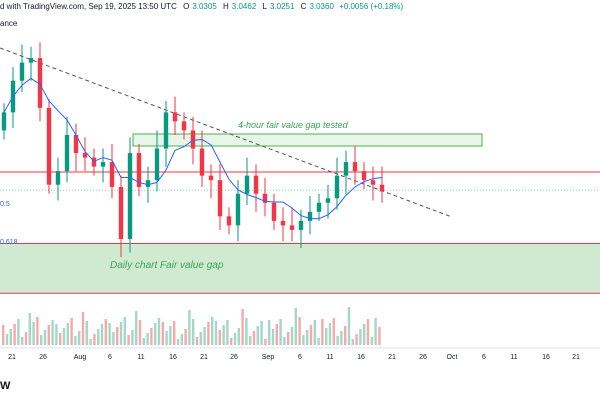 This screenshot has height=400, width=600. I want to click on open-label: O, so click(186, 6).